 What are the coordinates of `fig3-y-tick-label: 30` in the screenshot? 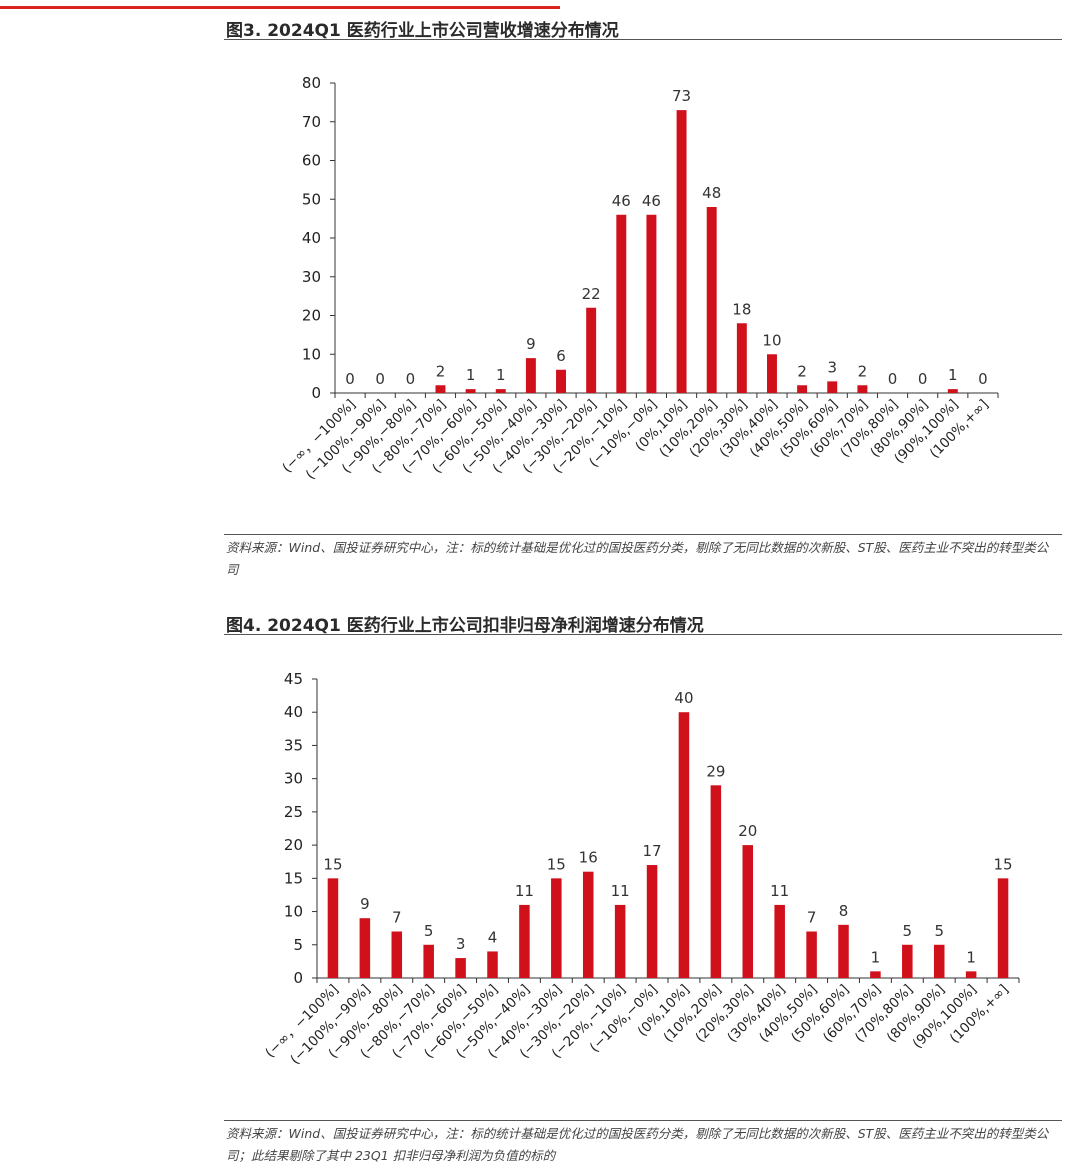 It's located at (311, 277).